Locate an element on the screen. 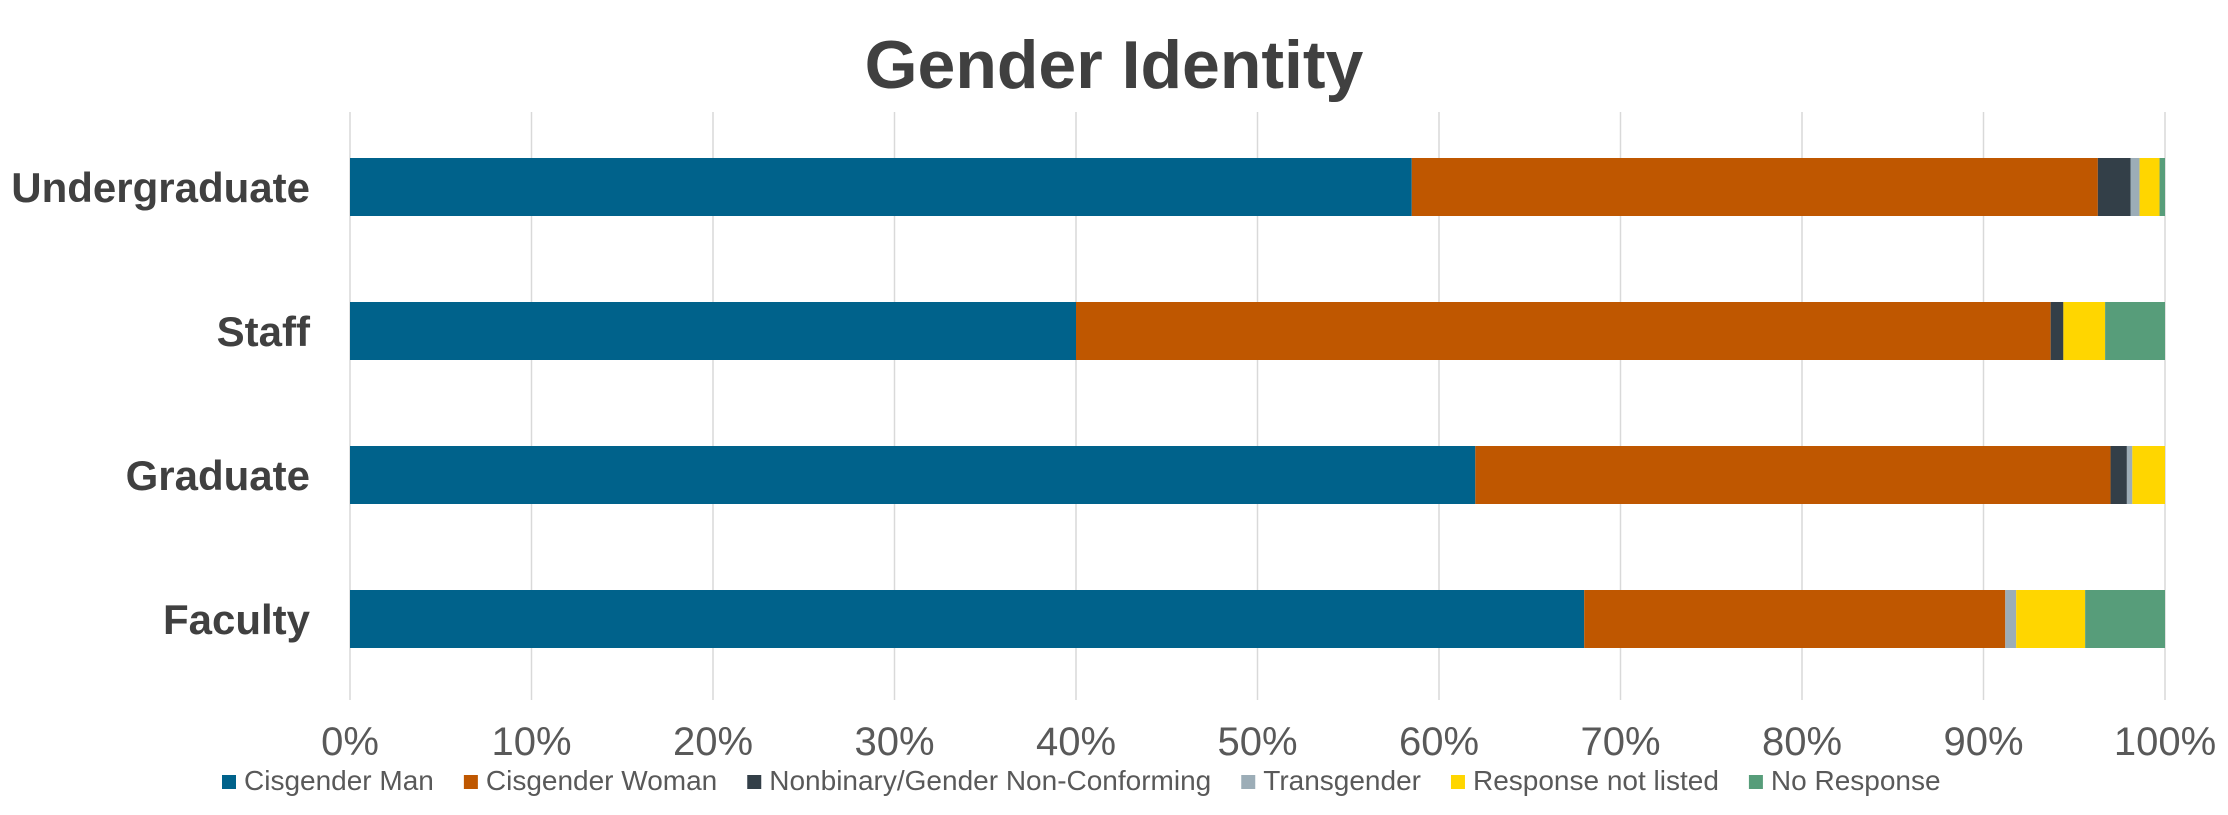 This screenshot has width=2228, height=815. x-axis-ticks: 0% 10% 20% 30% 40% 50% 60% 70% 80% 90% 100% is located at coordinates (1268, 742).